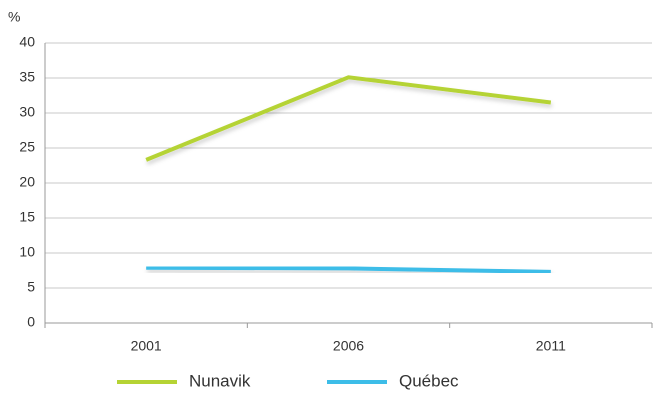 This screenshot has height=401, width=654. I want to click on legend-label: Québec, so click(429, 380).